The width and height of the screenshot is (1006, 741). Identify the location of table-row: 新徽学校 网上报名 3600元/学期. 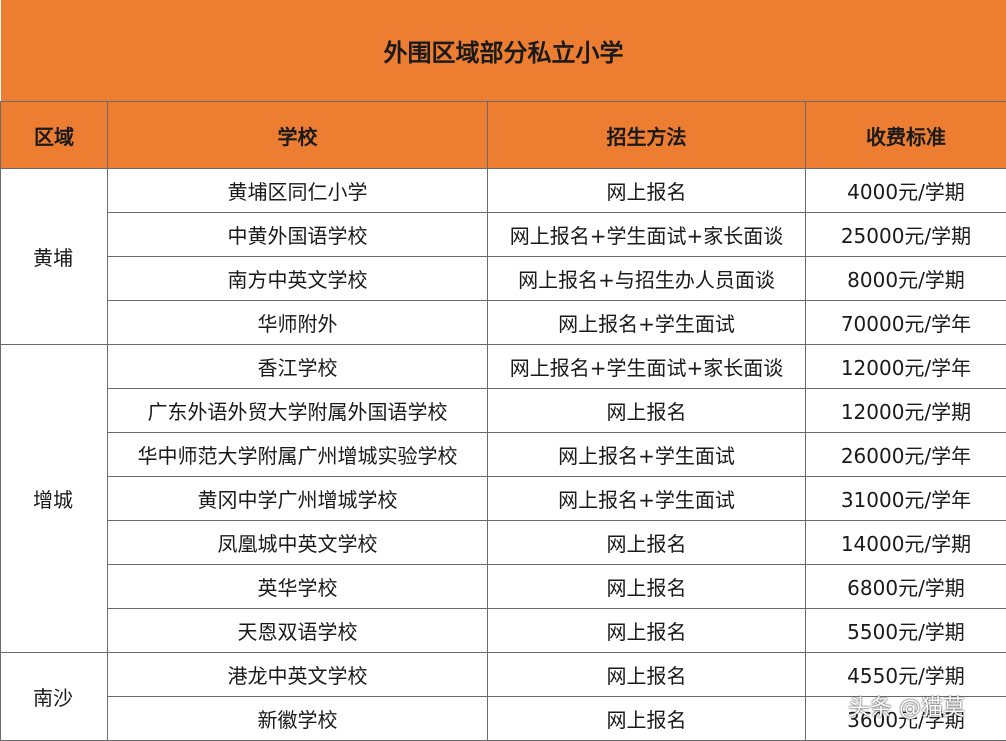
(503, 718).